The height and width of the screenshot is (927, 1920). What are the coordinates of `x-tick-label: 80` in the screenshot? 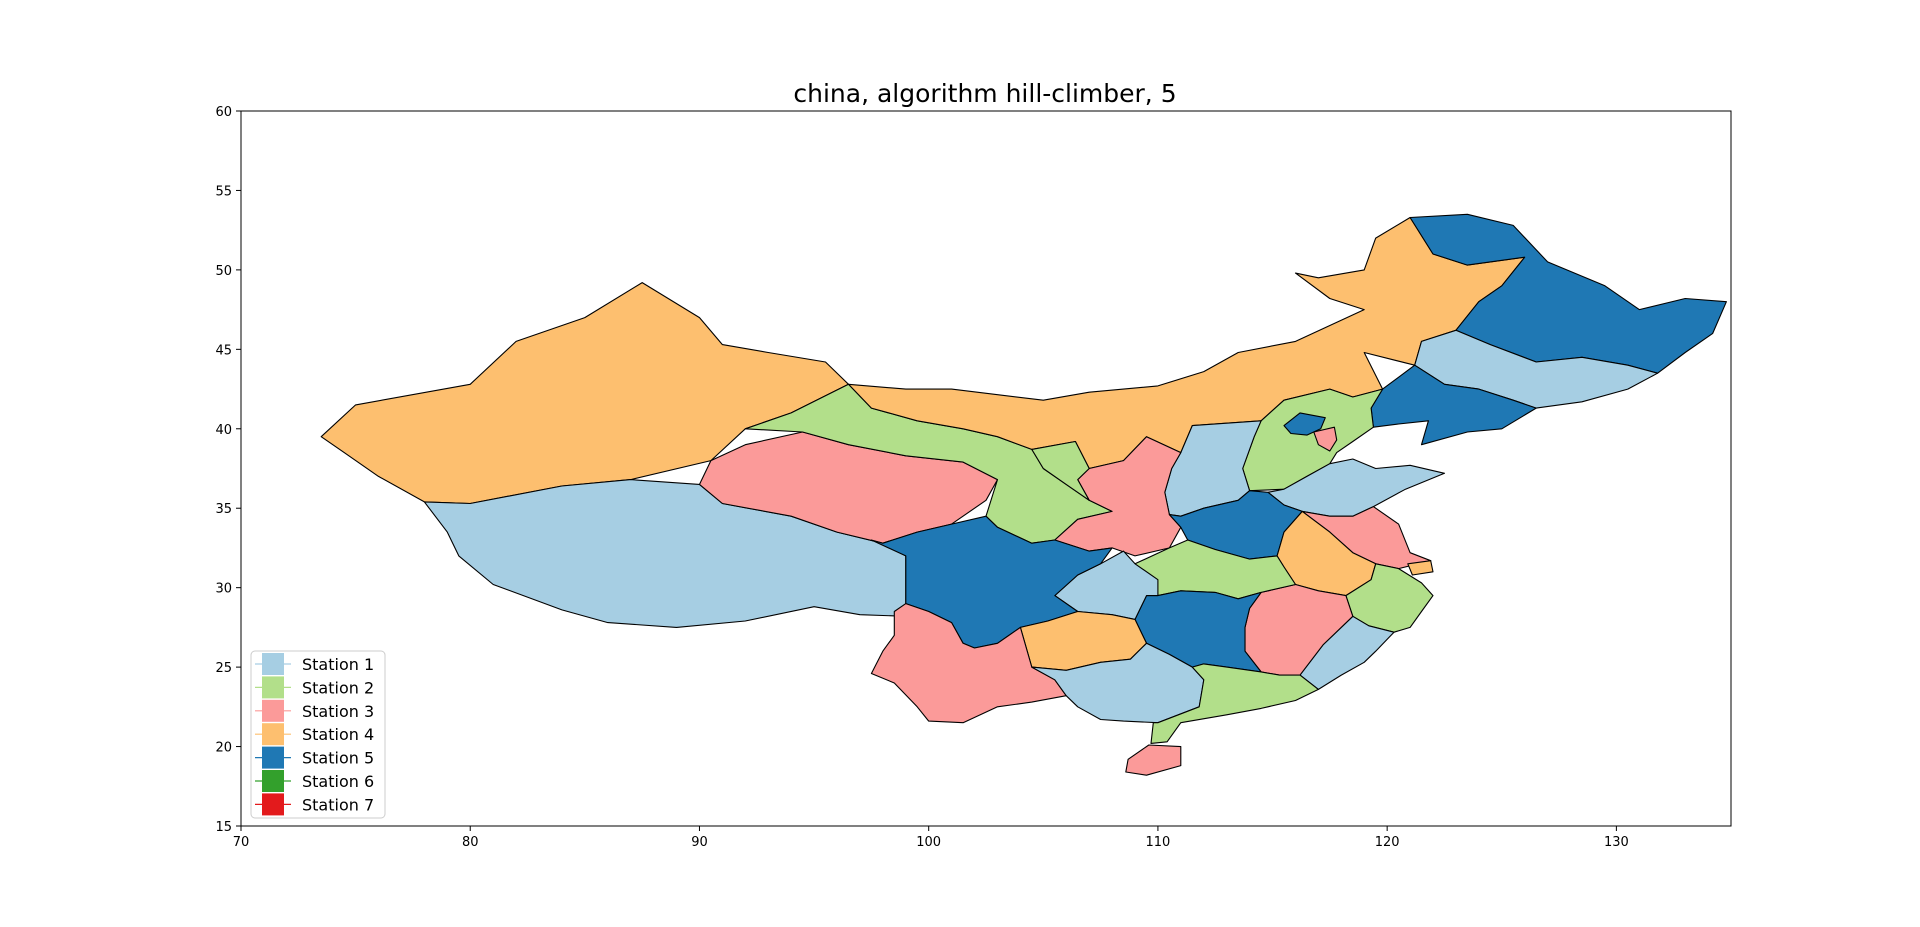 It's located at (470, 842).